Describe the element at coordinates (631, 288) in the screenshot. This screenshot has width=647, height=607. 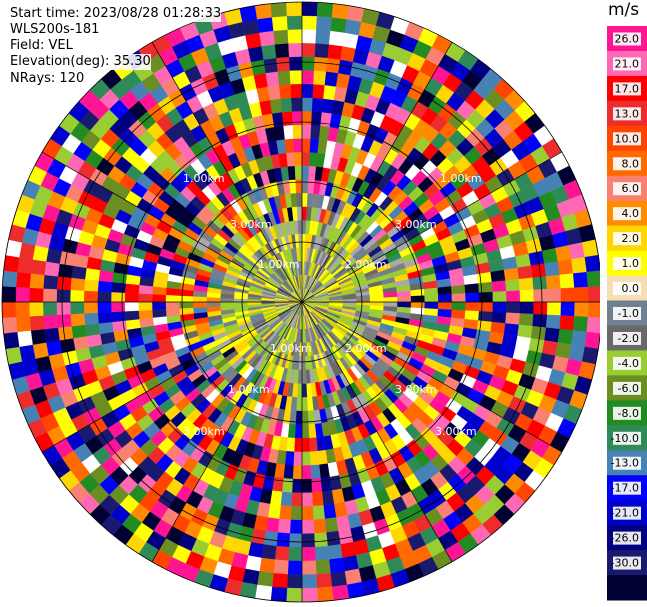
I see `colorbar-tick-label: 0.0` at that location.